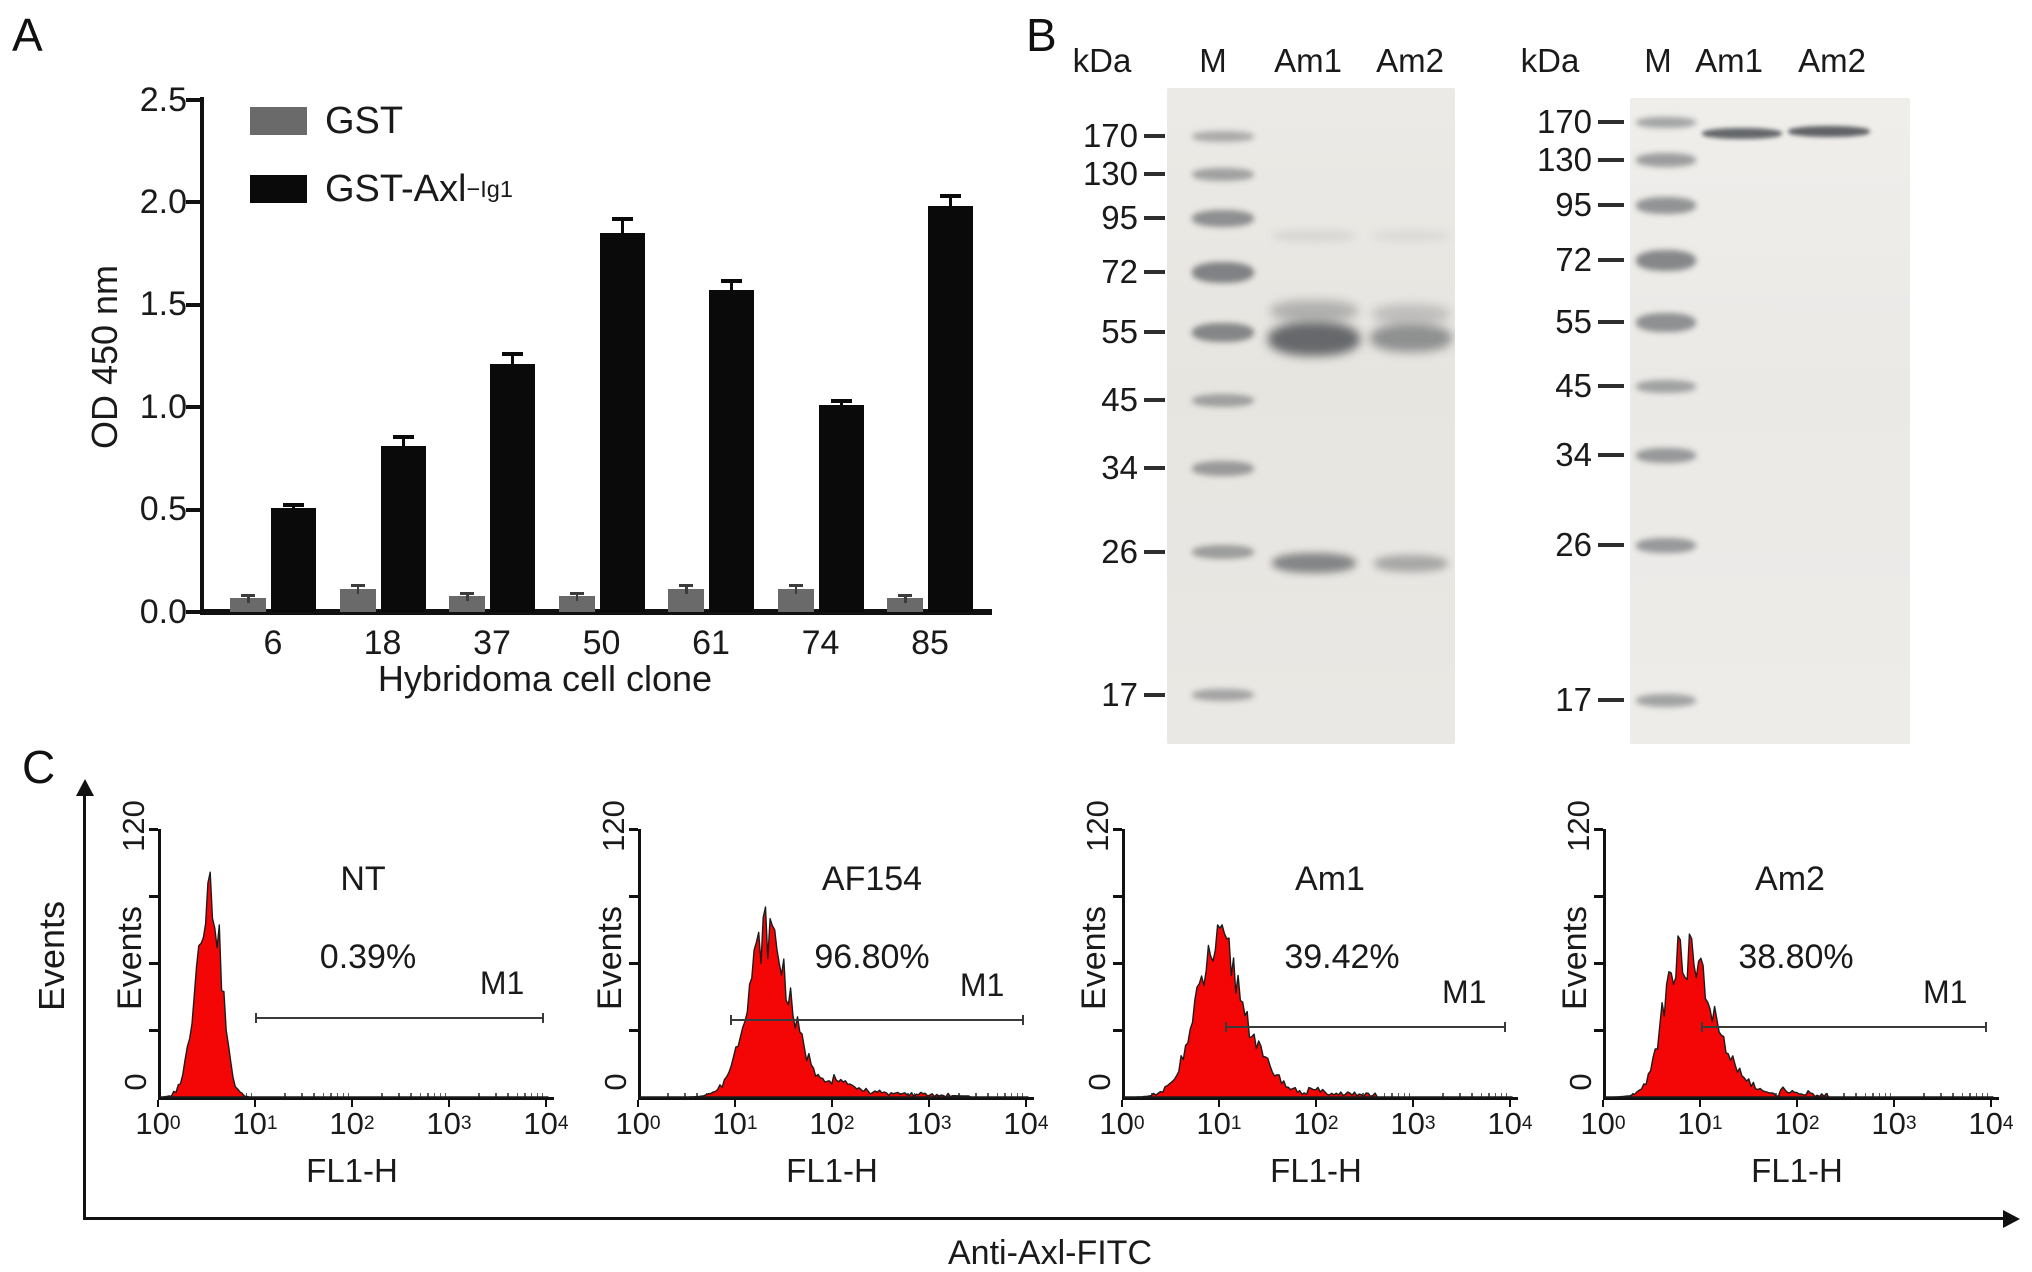 The height and width of the screenshot is (1272, 2032). Describe the element at coordinates (601, 643) in the screenshot. I see `clone-label: 50` at that location.